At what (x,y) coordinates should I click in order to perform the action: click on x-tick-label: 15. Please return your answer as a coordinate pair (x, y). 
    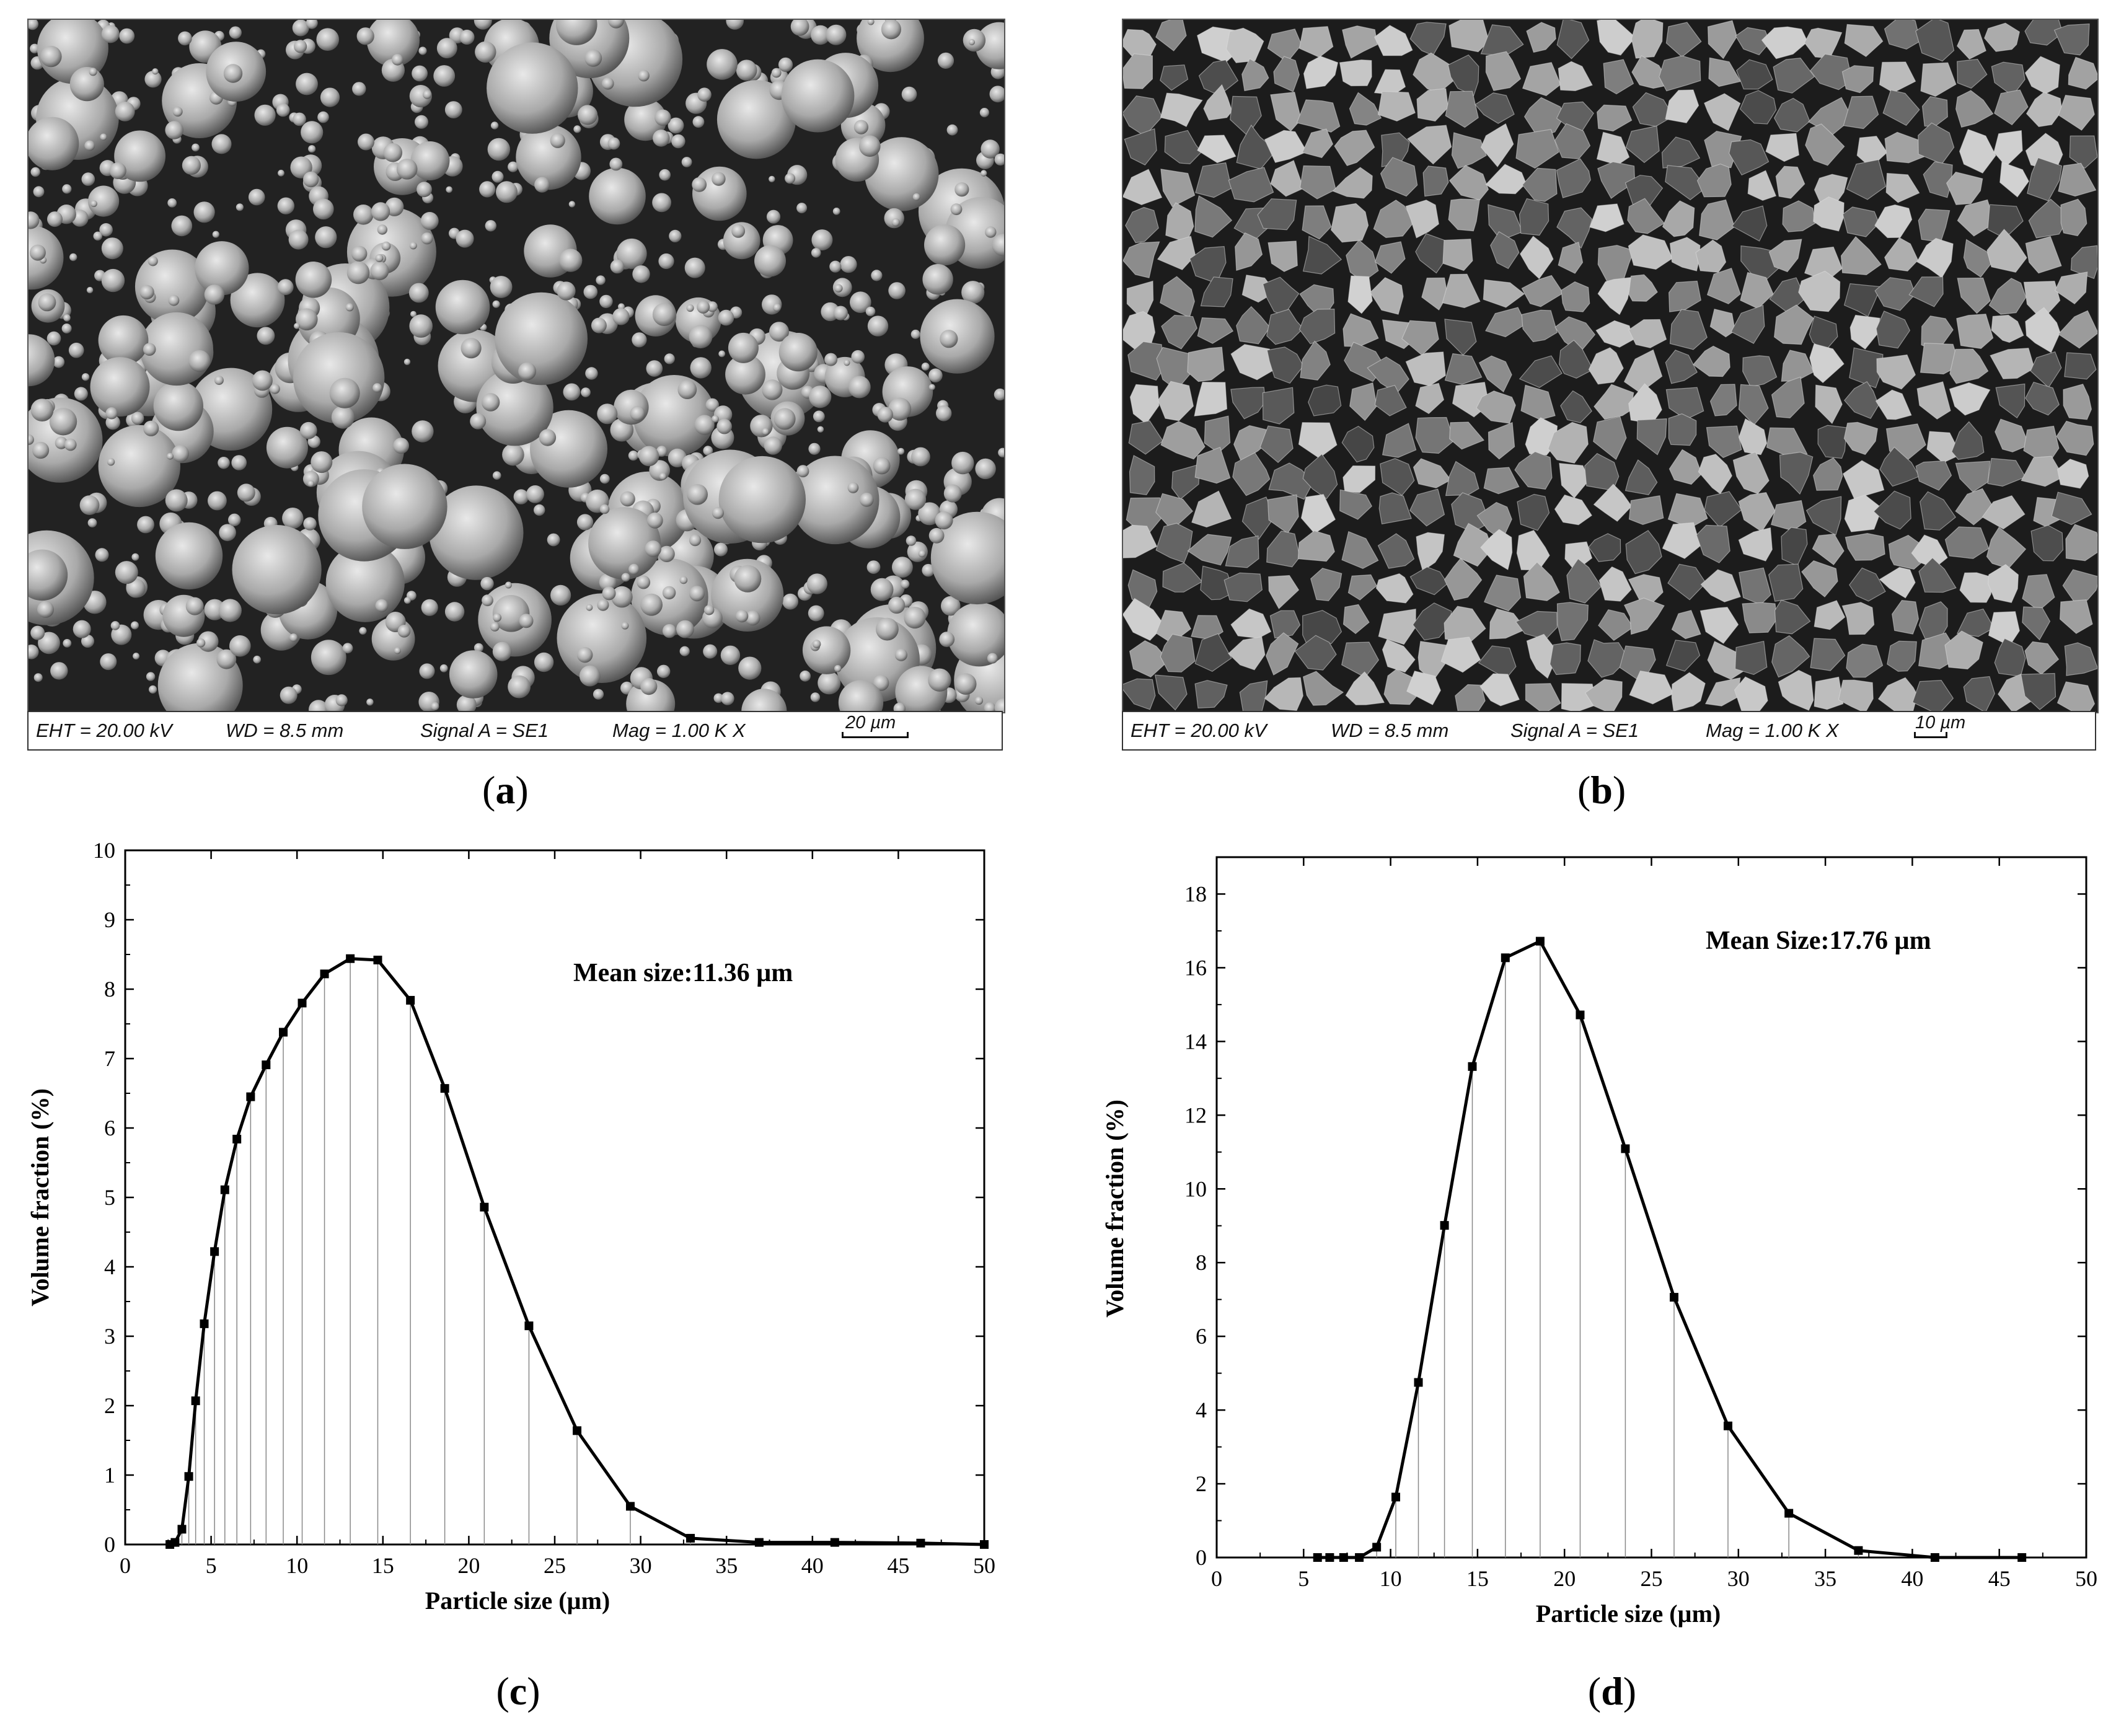
    Looking at the image, I should click on (1477, 1578).